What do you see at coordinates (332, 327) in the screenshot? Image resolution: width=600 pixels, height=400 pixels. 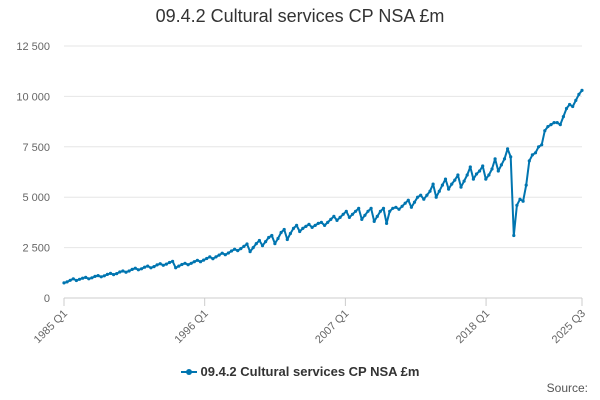 I see `x-tick-label: 2007 Q1` at bounding box center [332, 327].